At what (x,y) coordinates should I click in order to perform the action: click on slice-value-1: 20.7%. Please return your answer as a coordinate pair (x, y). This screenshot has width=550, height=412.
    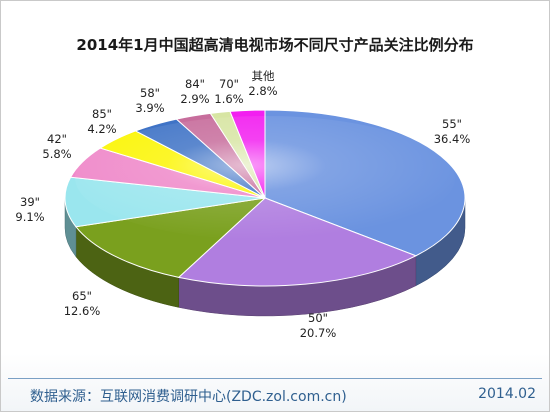
    Looking at the image, I should click on (318, 333).